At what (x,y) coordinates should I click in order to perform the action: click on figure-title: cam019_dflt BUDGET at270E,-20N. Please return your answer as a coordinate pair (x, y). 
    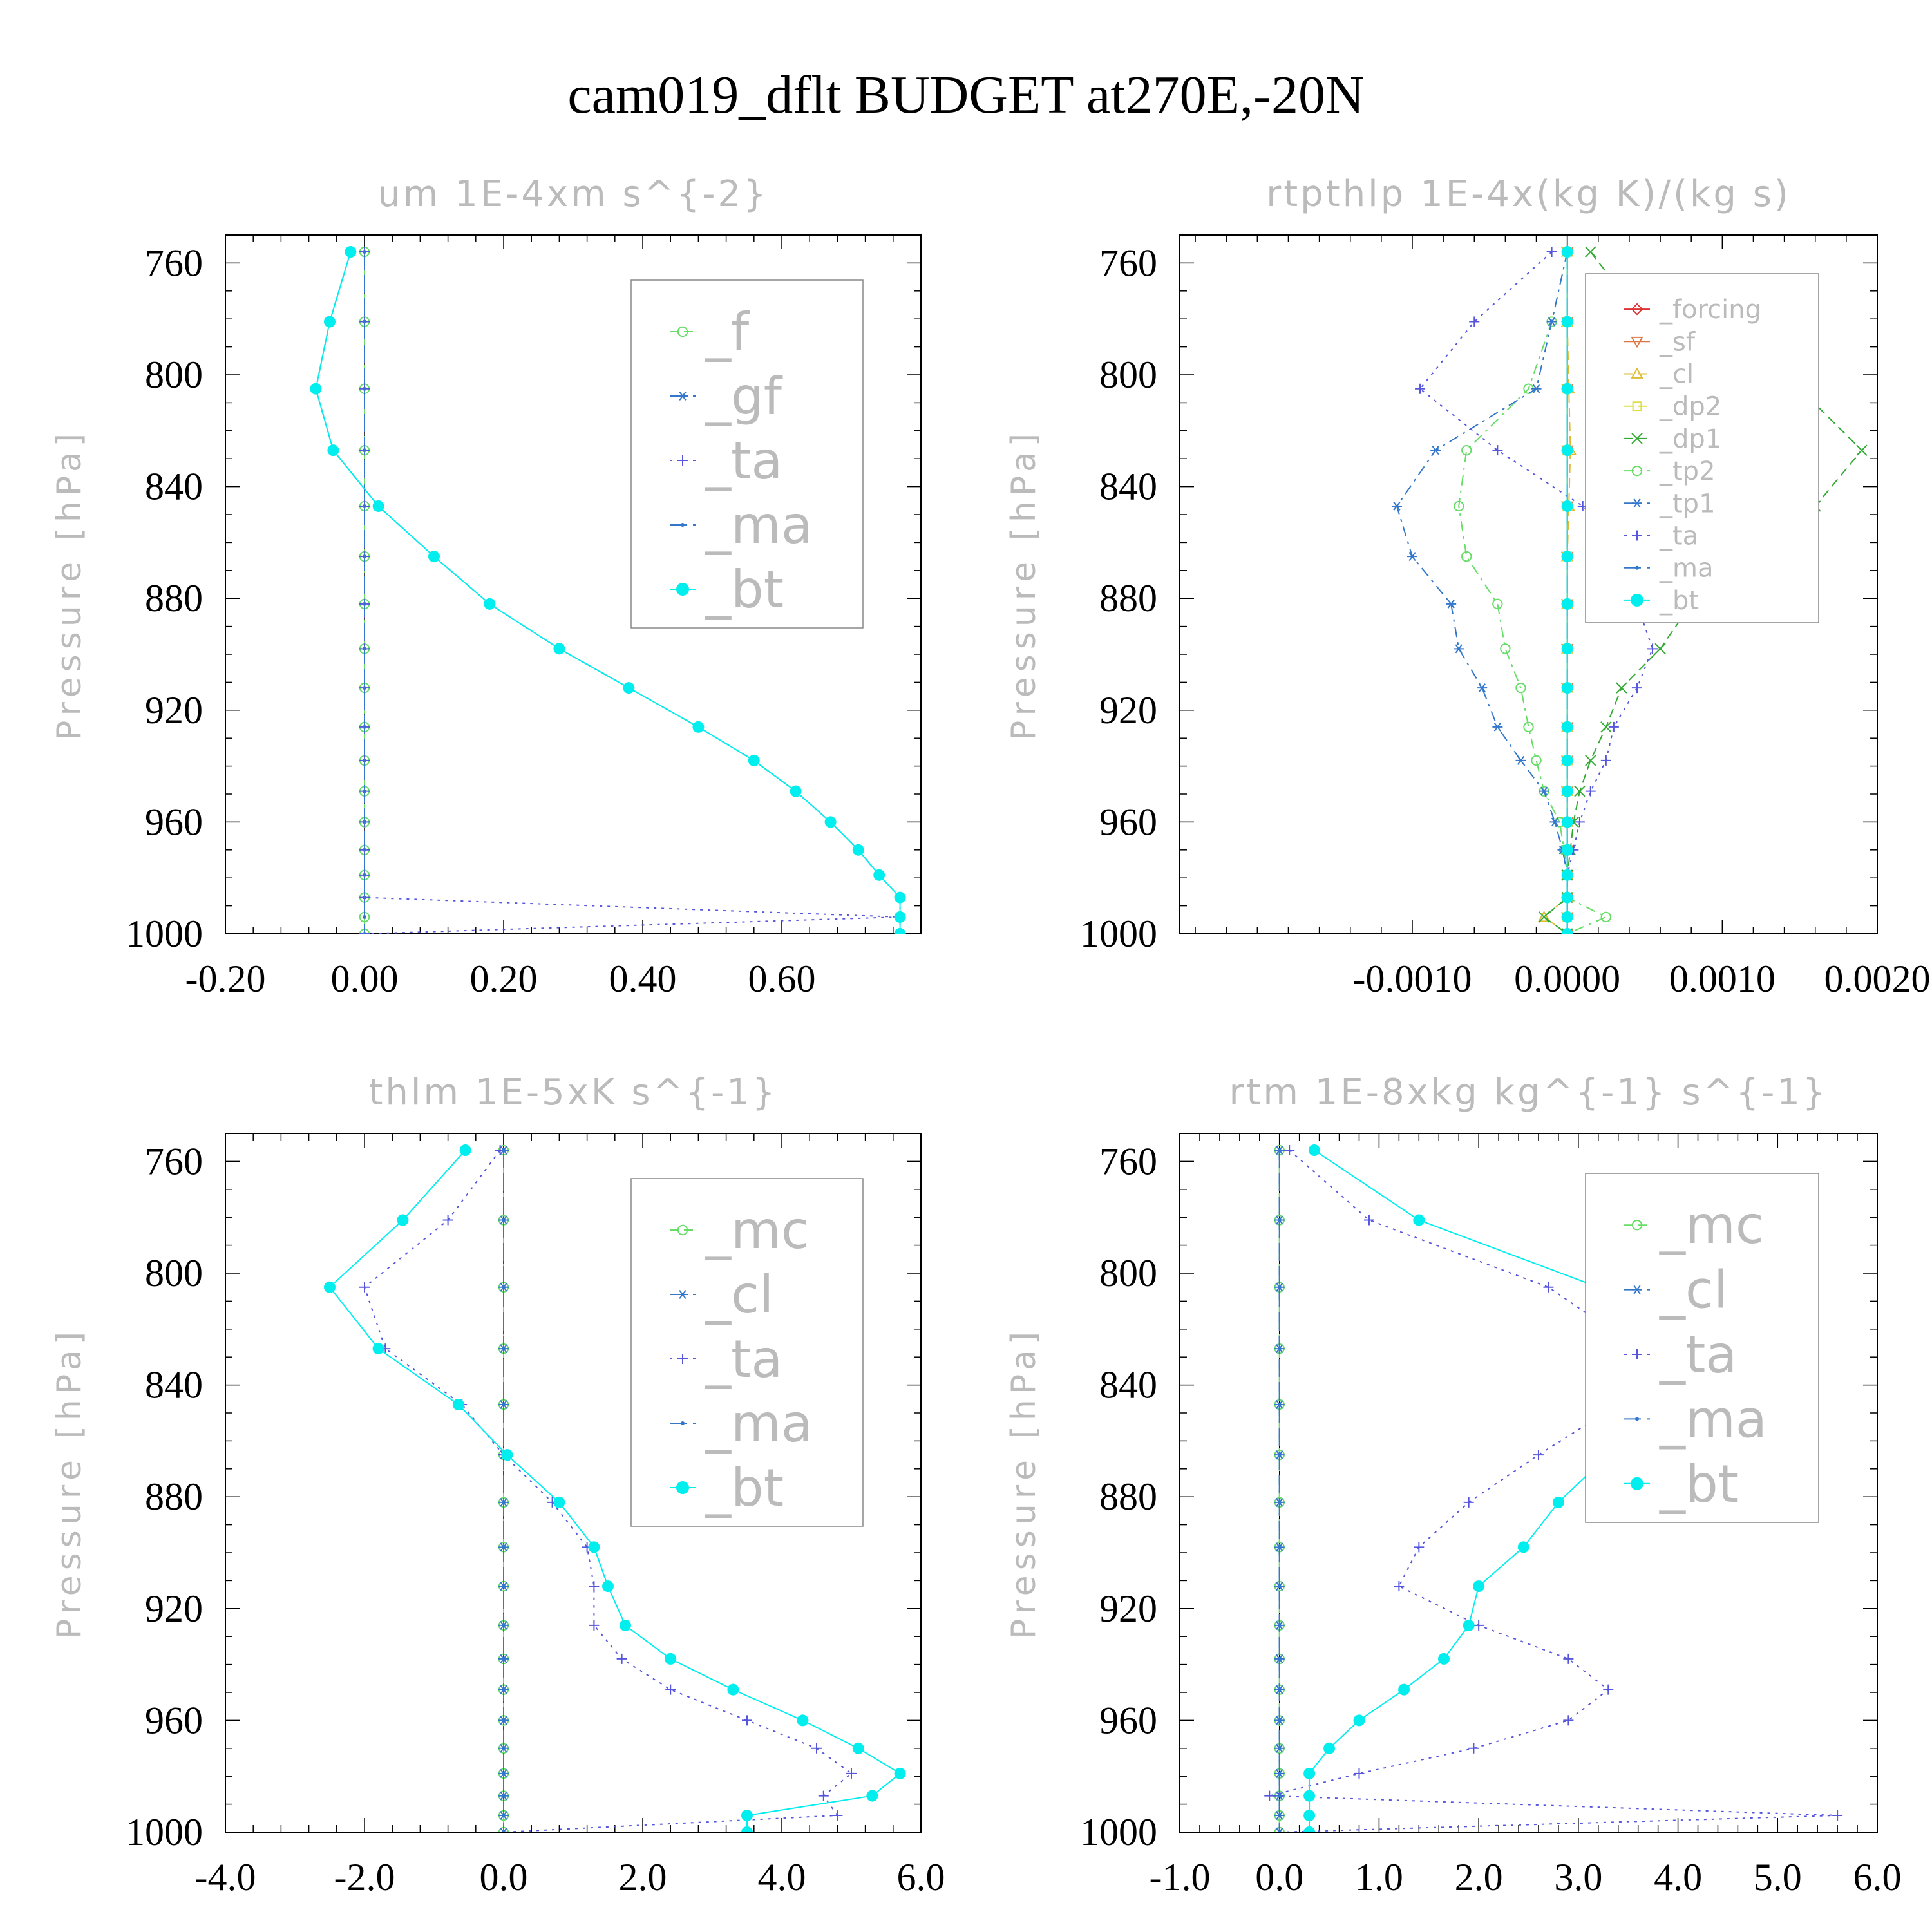
    Looking at the image, I should click on (966, 95).